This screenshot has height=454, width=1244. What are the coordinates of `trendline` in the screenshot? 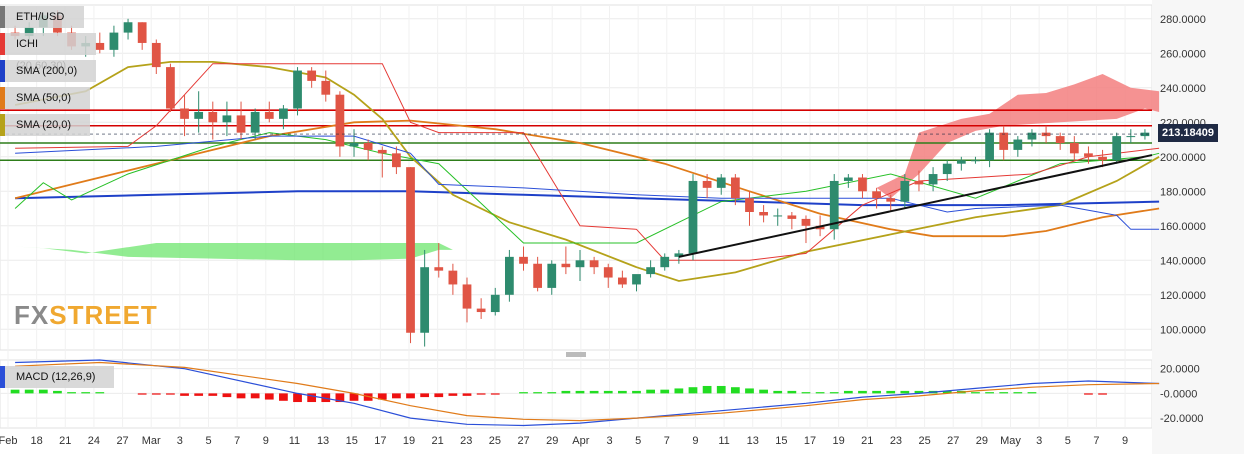 It's located at (915, 206).